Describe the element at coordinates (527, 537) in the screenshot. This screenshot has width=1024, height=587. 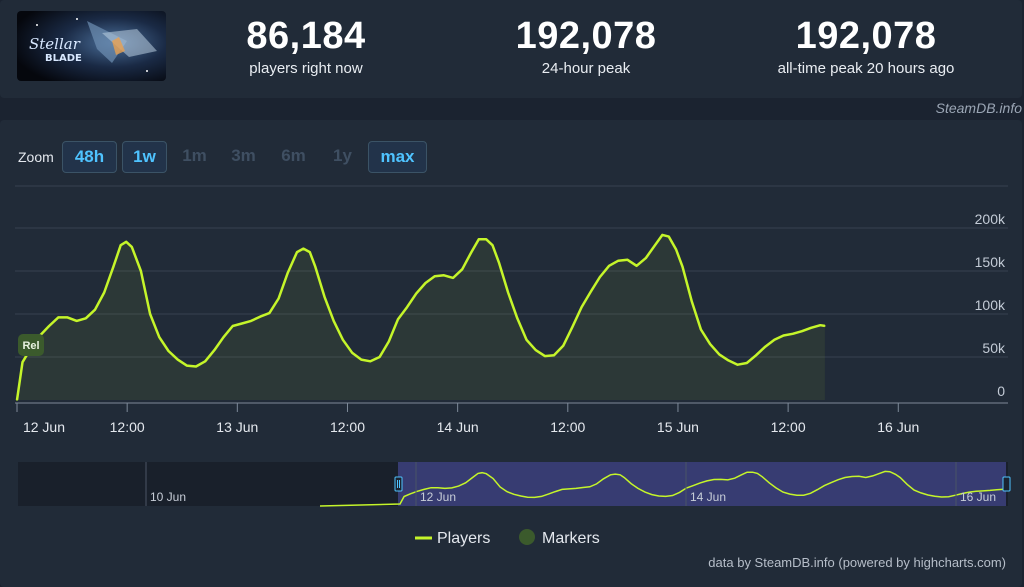
I see `legend-markers-swatch` at that location.